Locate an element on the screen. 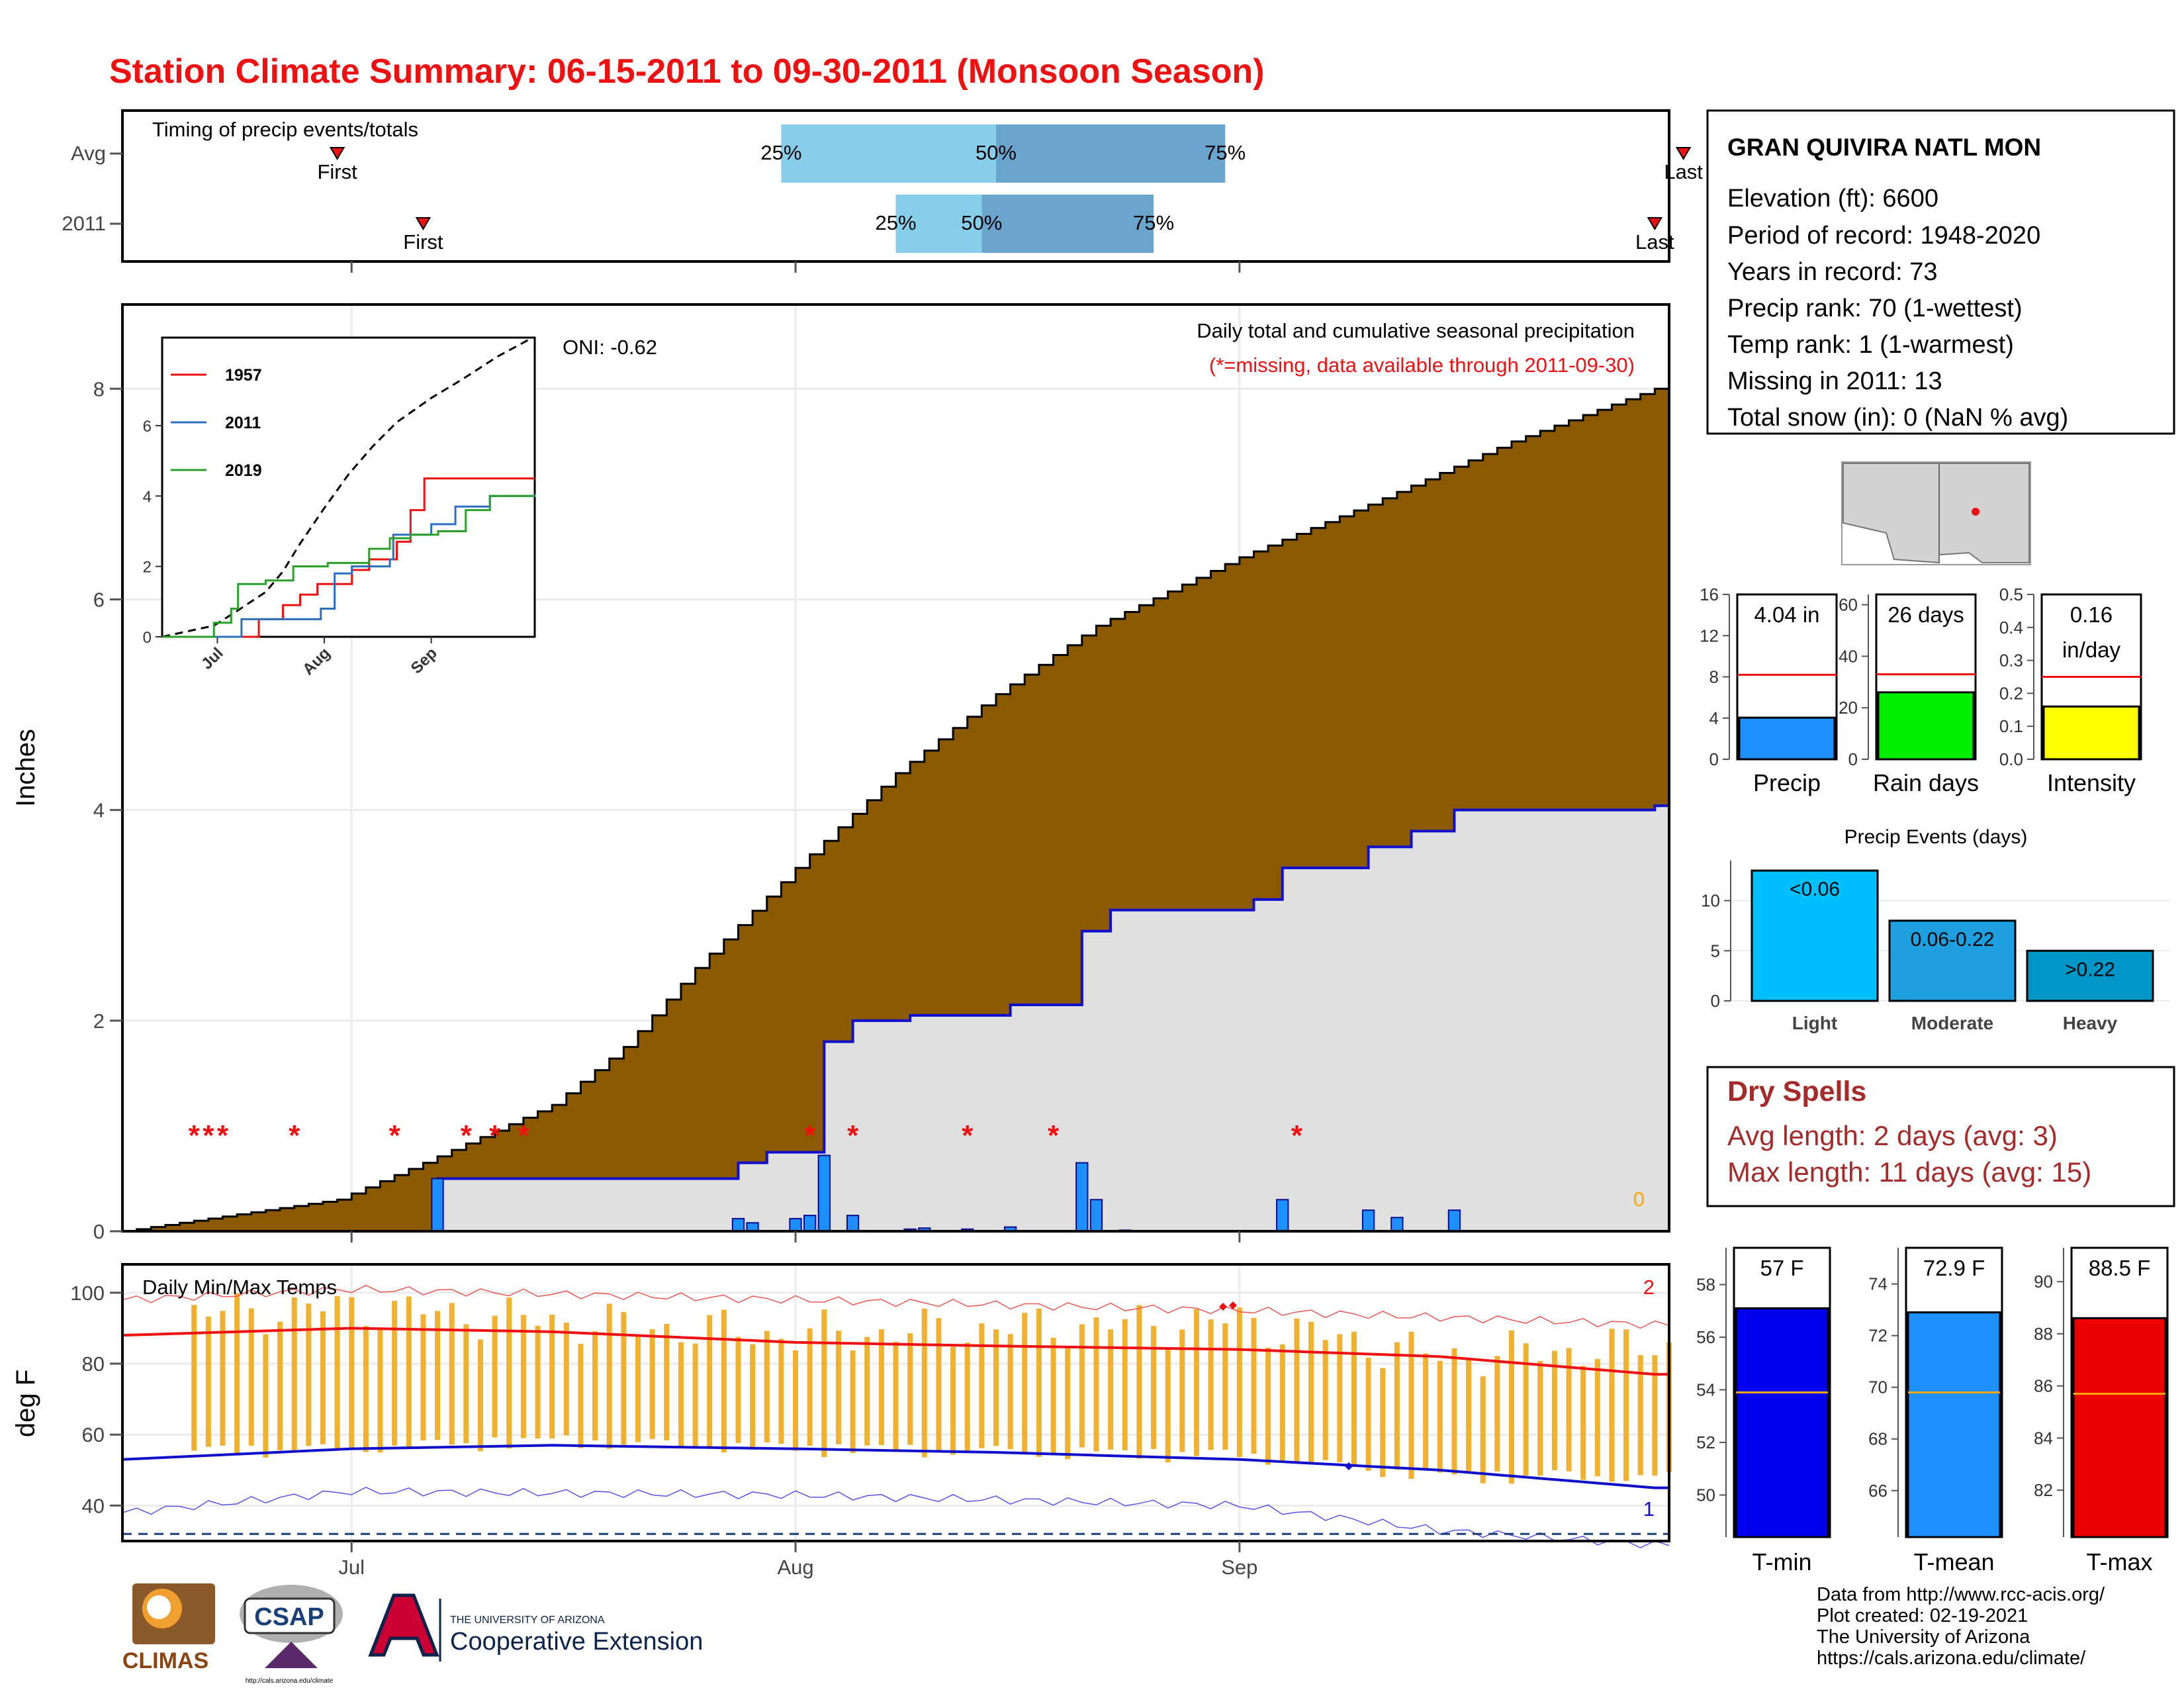 This screenshot has width=2184, height=1688. snow-count: 0 is located at coordinates (1639, 1199).